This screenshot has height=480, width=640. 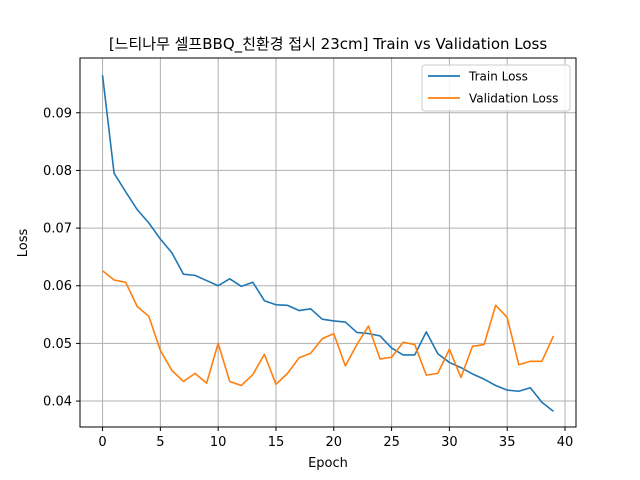 I want to click on x-tick-label: 20, so click(x=334, y=442).